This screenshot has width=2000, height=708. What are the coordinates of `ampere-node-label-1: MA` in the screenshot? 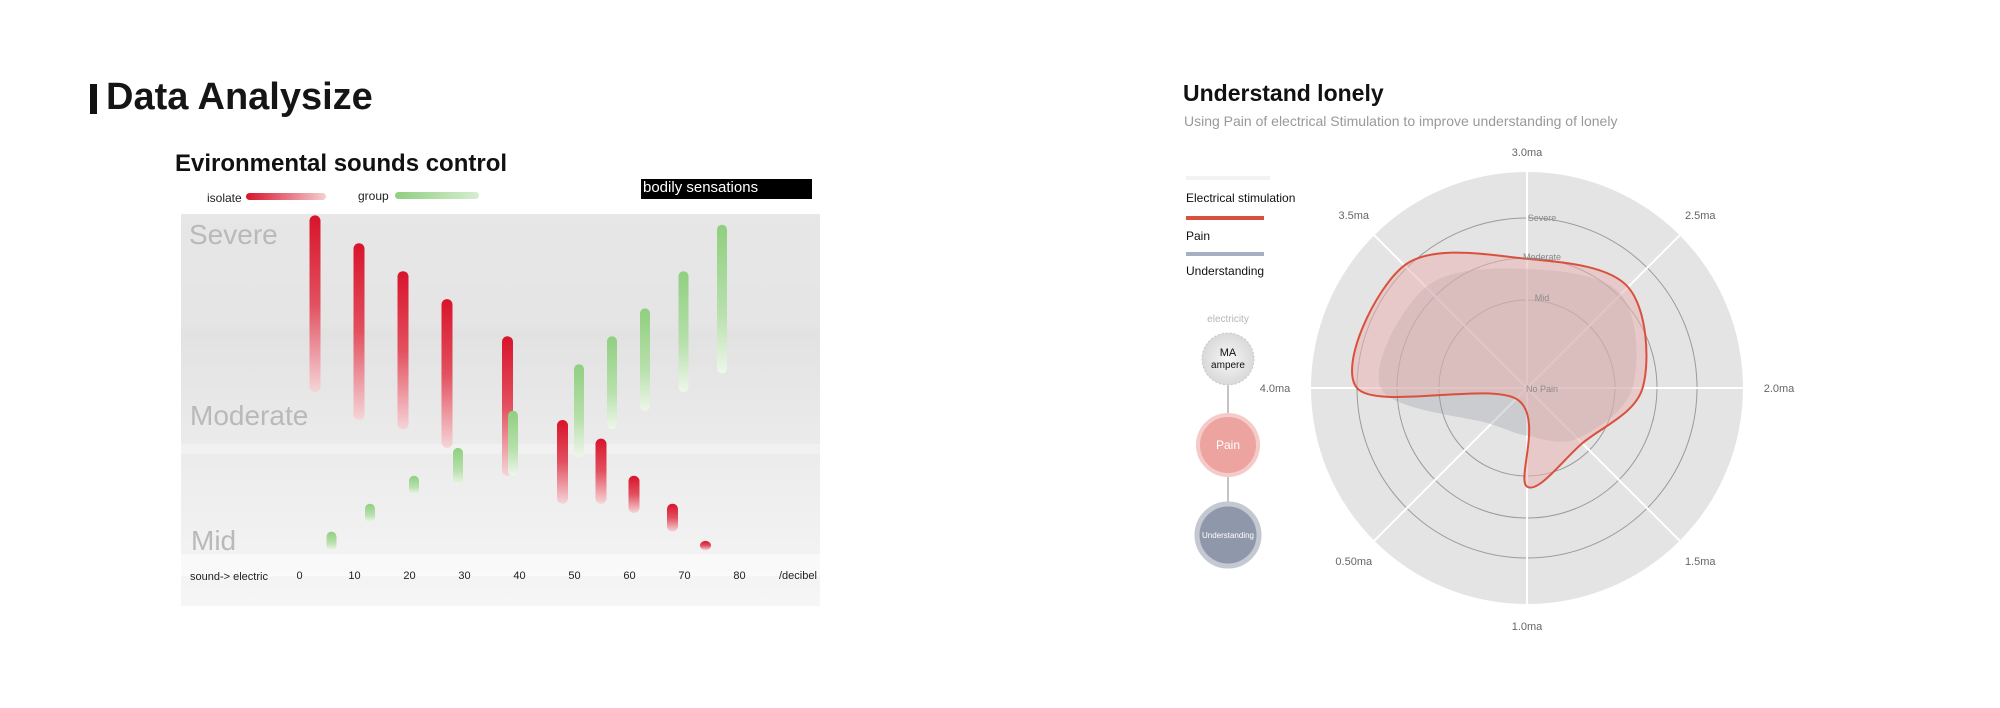 It's located at (1228, 353).